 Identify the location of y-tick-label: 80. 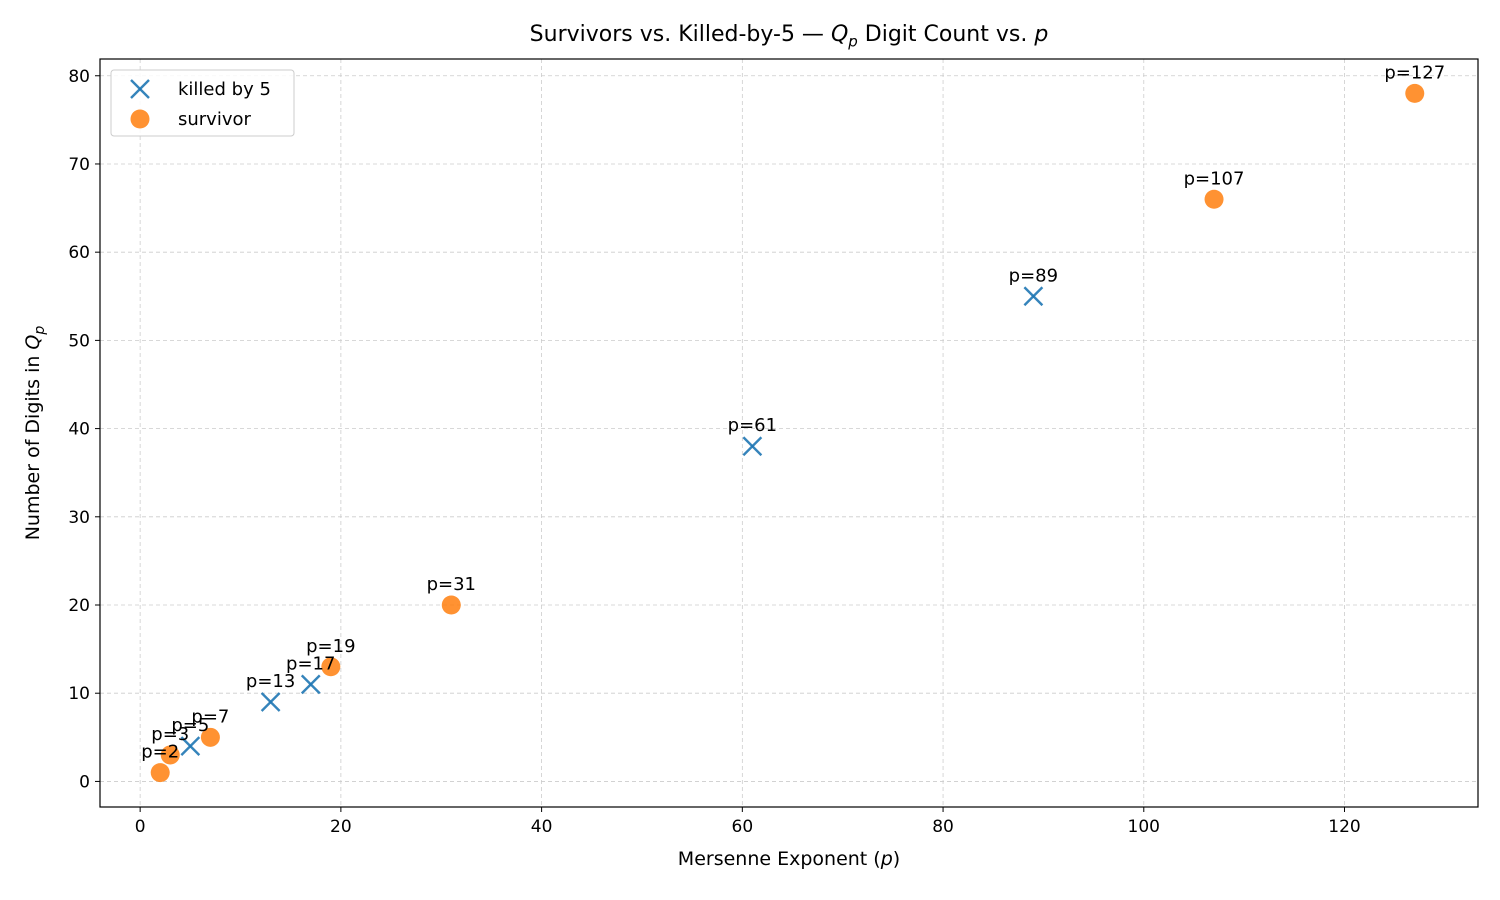
(79, 77).